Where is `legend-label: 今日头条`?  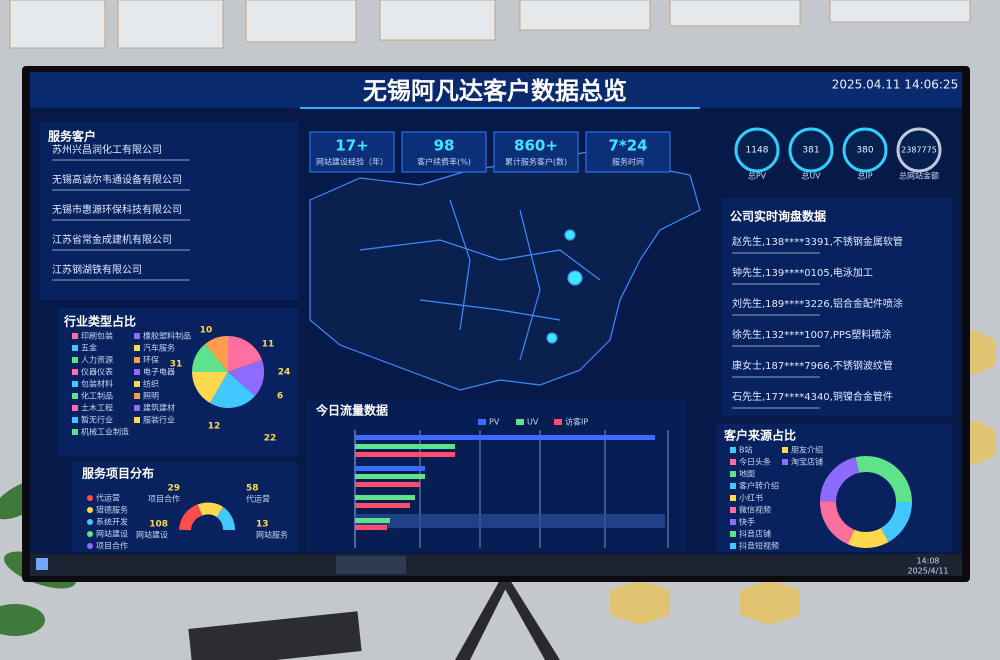
legend-label: 今日头条 is located at coordinates (755, 462).